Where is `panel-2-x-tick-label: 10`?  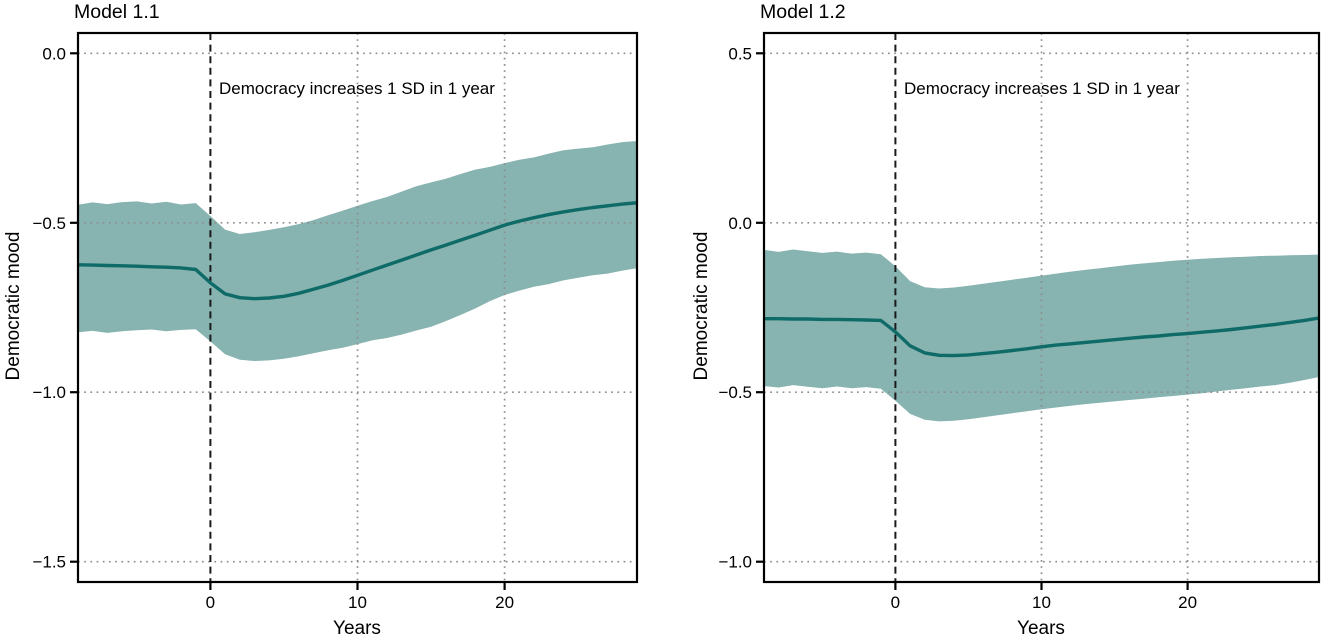
panel-2-x-tick-label: 10 is located at coordinates (1041, 602).